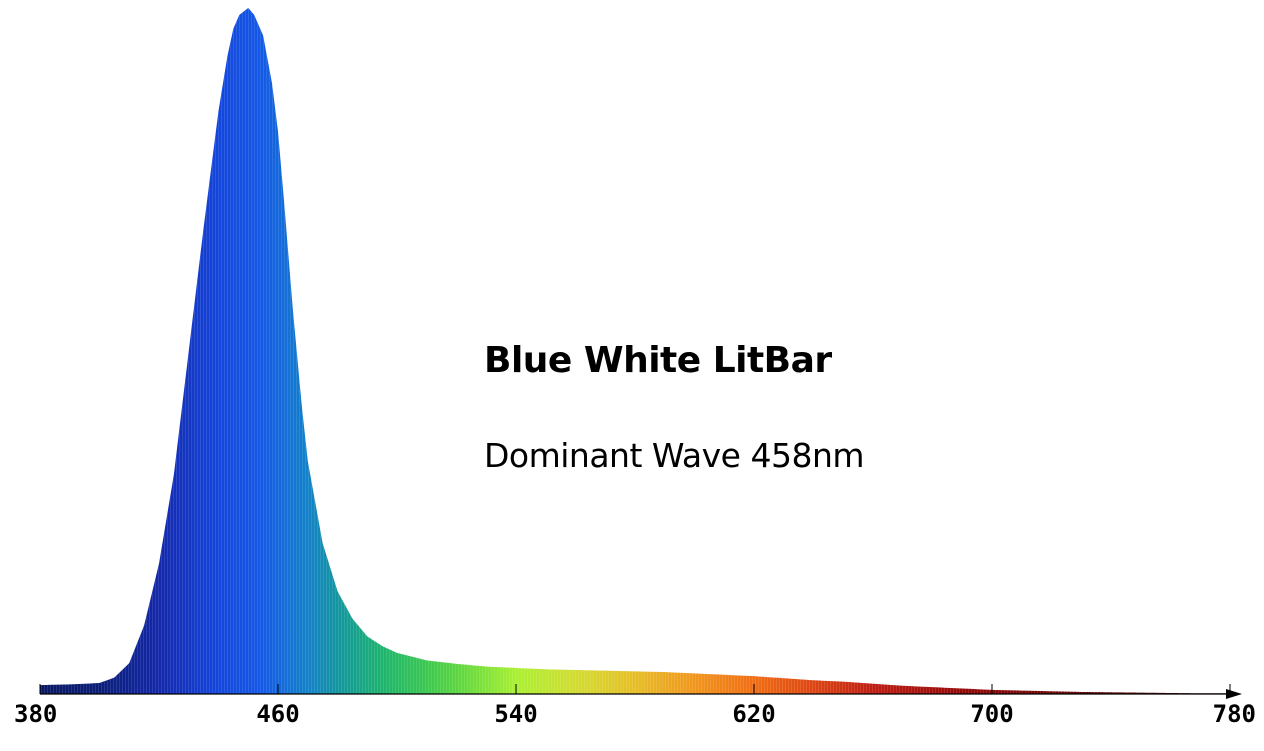  Describe the element at coordinates (753, 714) in the screenshot. I see `x-tick-label: 620` at that location.